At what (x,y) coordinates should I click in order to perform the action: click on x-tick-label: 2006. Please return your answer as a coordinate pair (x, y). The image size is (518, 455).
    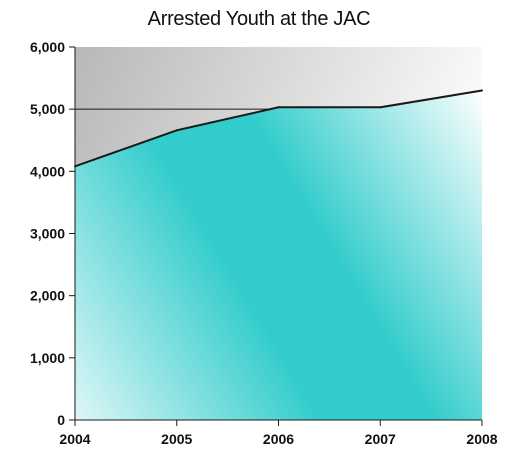
    Looking at the image, I should click on (278, 439).